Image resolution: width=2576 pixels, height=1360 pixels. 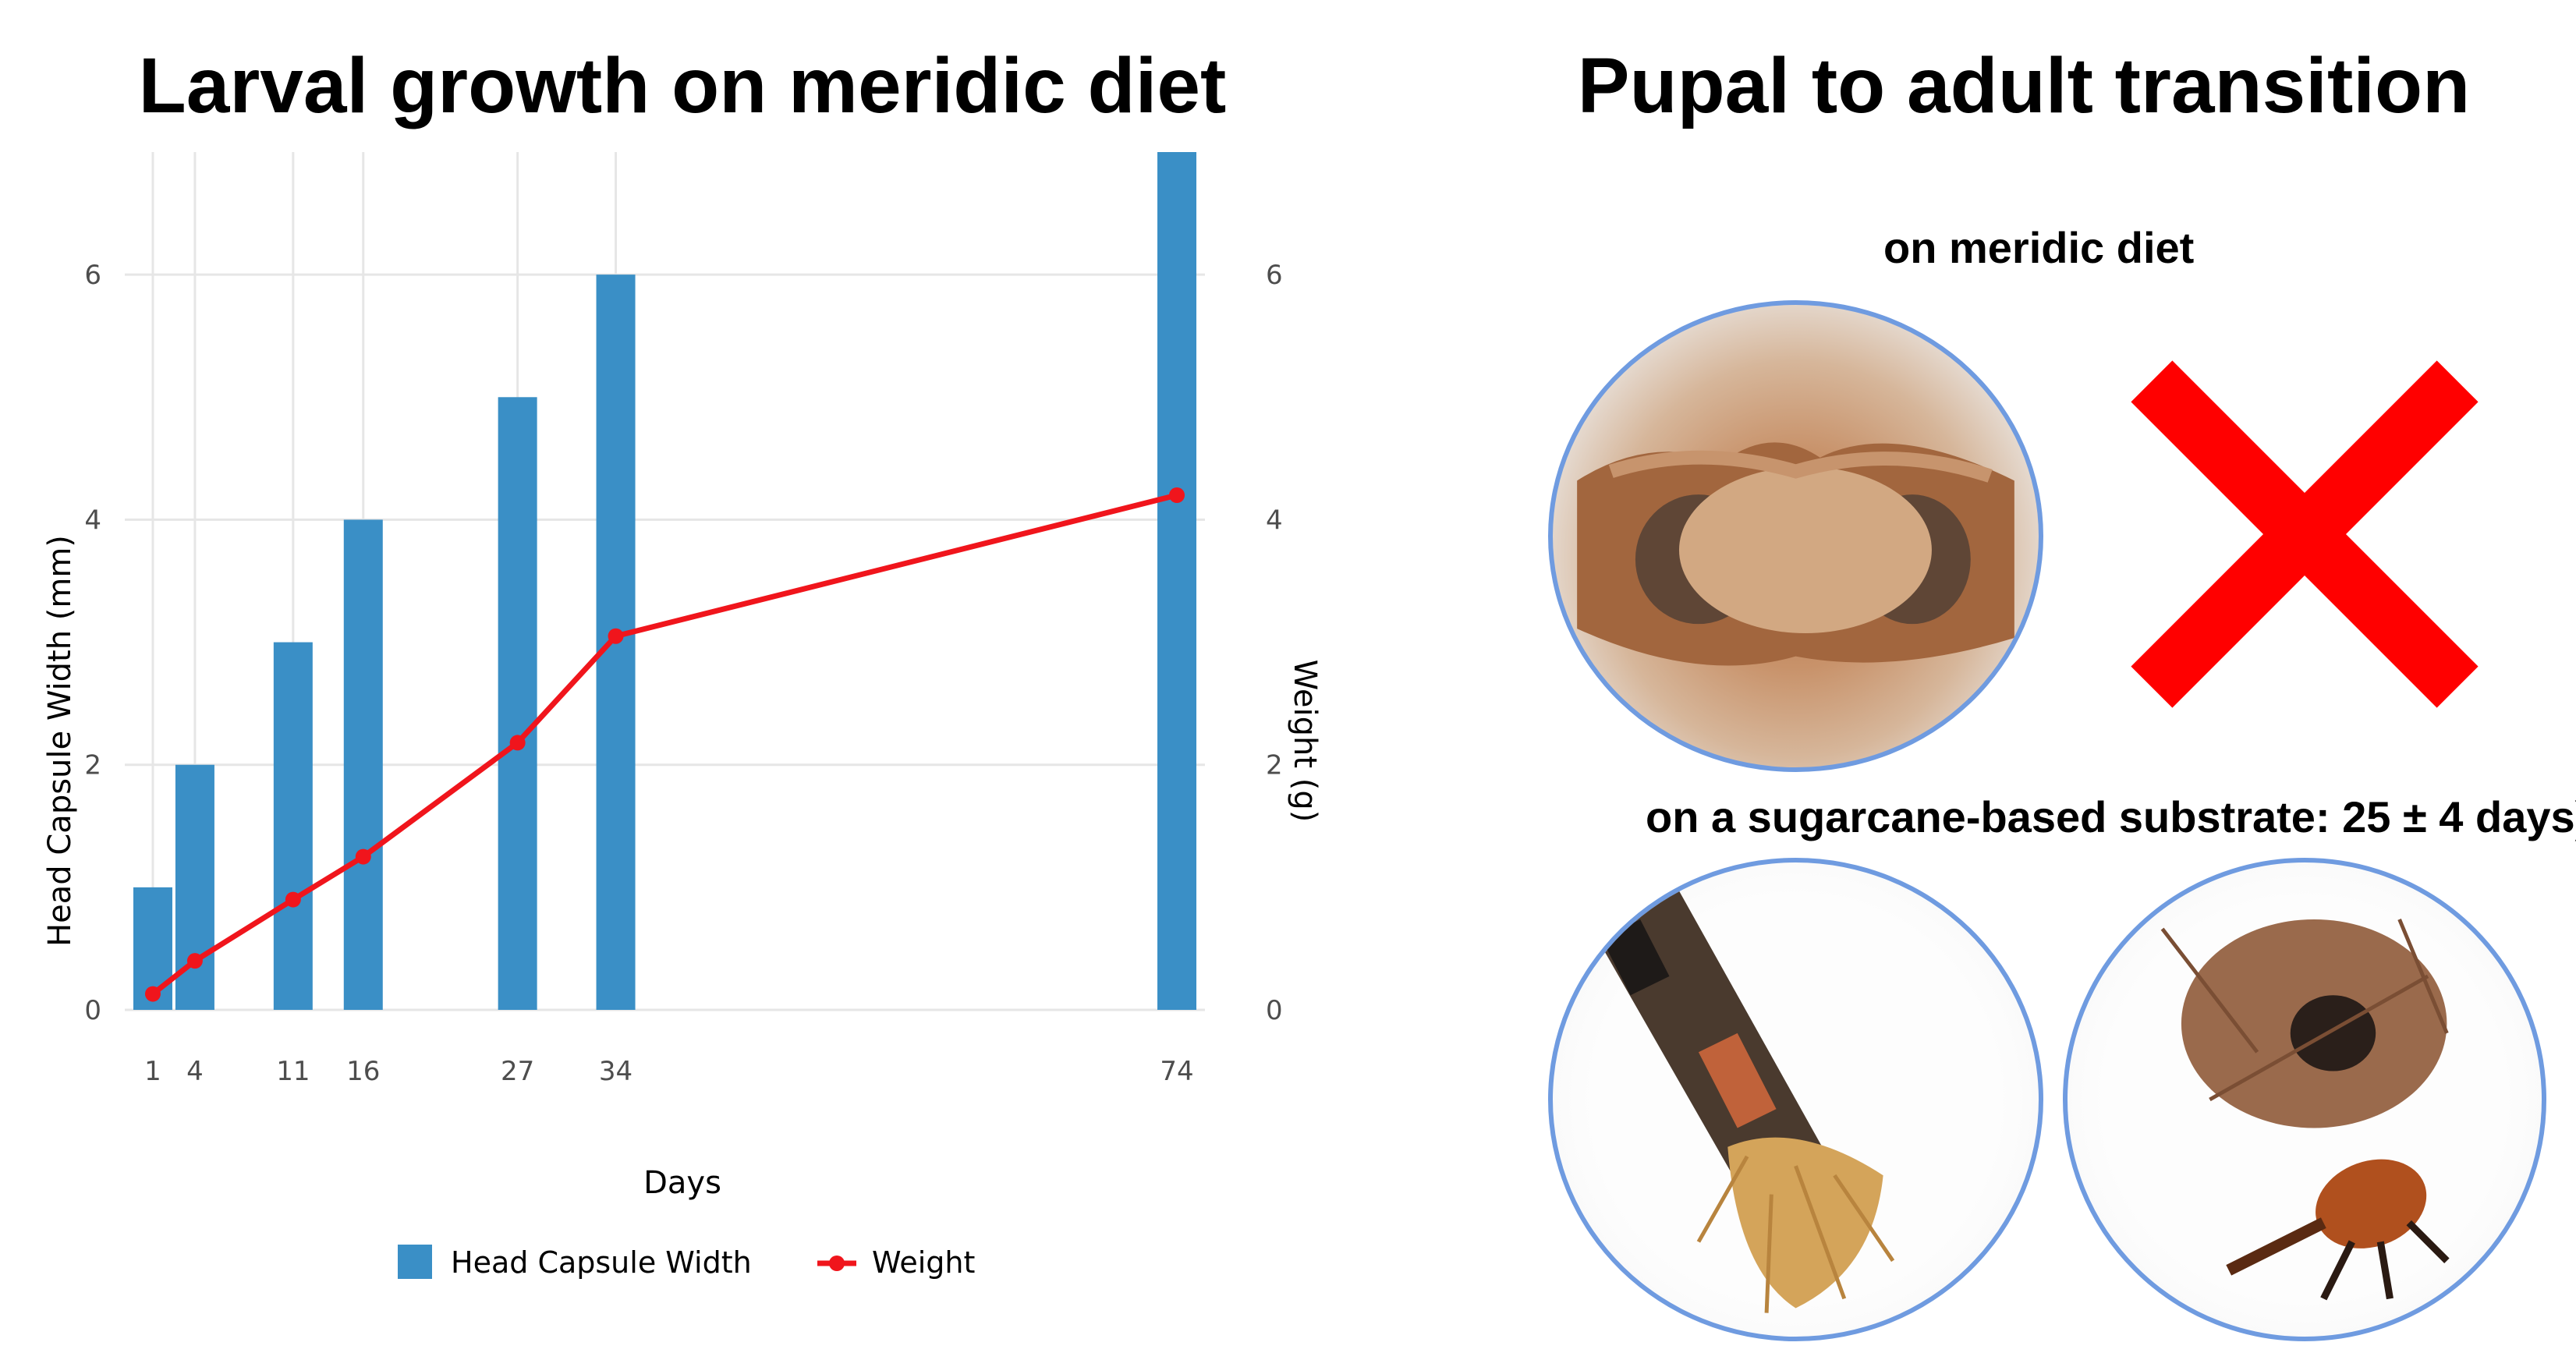 What do you see at coordinates (415, 1262) in the screenshot?
I see `legend-bar-swatch` at bounding box center [415, 1262].